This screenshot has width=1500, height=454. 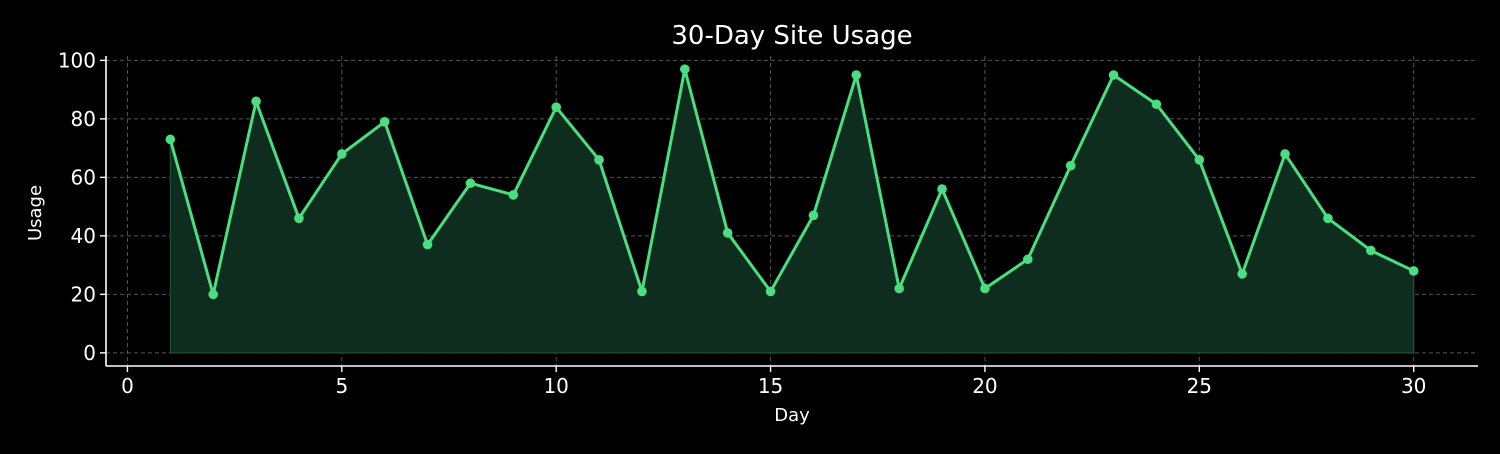 I want to click on chart-title: 30-Day Site Usage, so click(x=791, y=36).